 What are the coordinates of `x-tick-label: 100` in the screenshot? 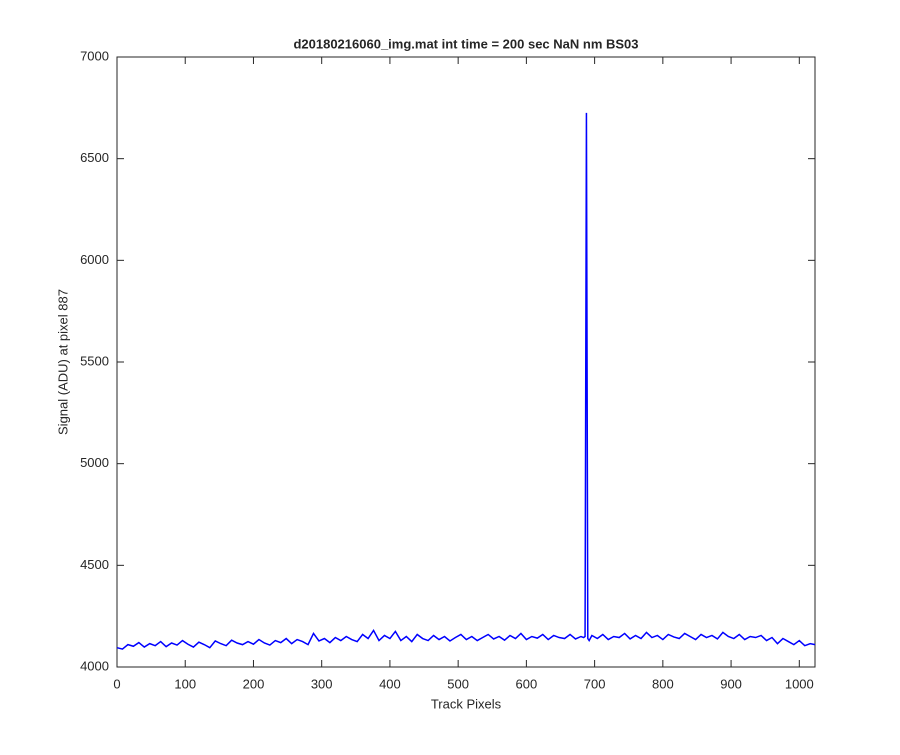 It's located at (185, 683).